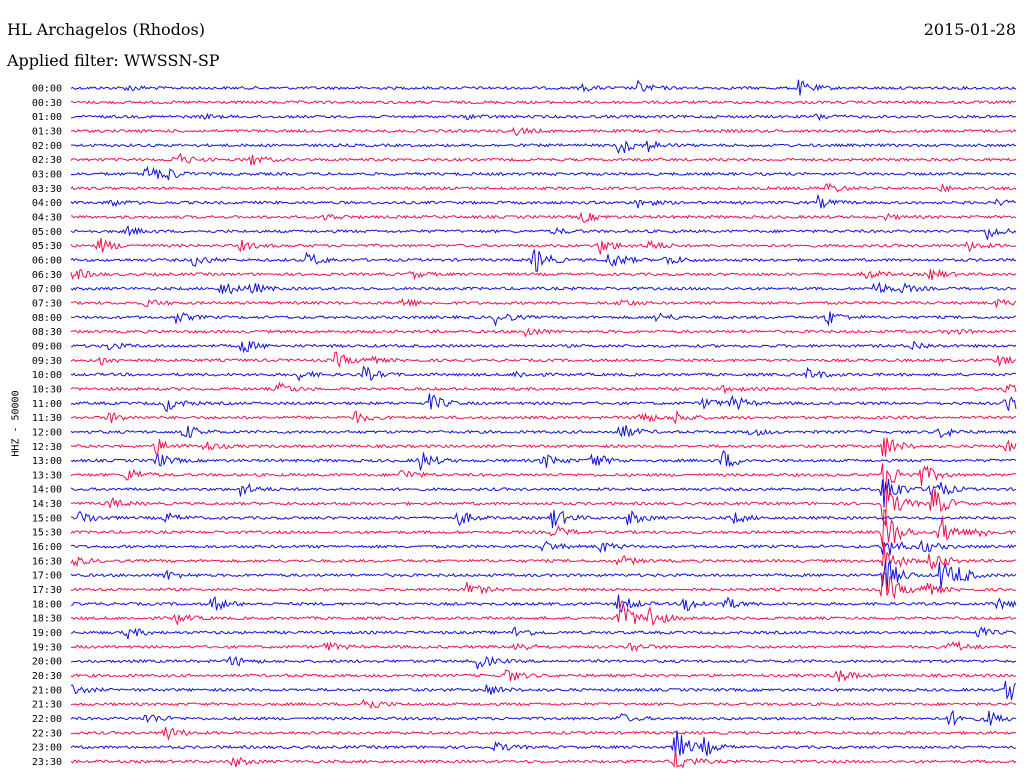 Image resolution: width=1024 pixels, height=780 pixels. Describe the element at coordinates (47, 633) in the screenshot. I see `time-tick-label: 19:00` at that location.